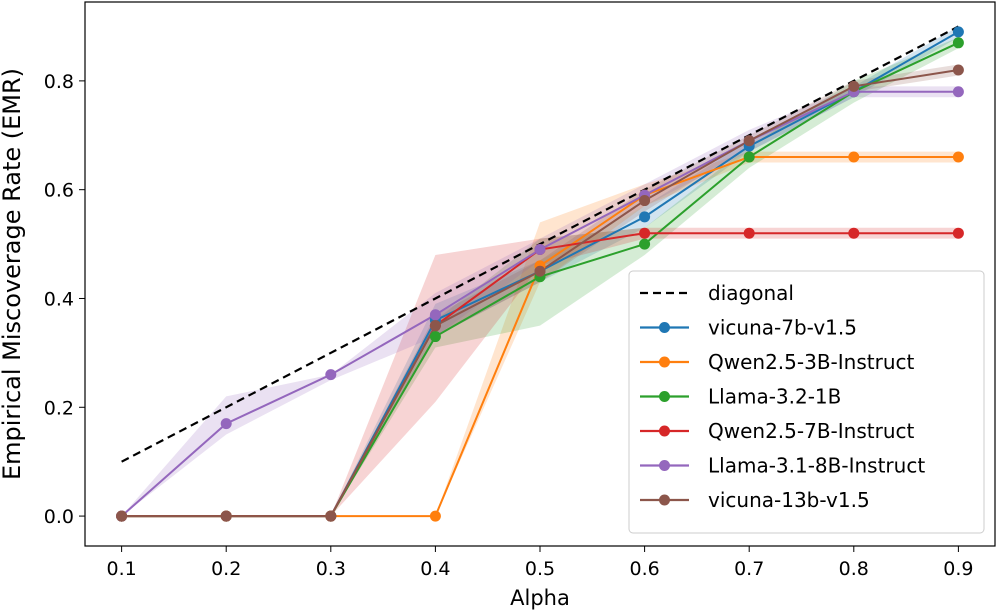 This screenshot has height=610, width=997. Describe the element at coordinates (59, 299) in the screenshot. I see `y-tick-label: 0.4` at that location.